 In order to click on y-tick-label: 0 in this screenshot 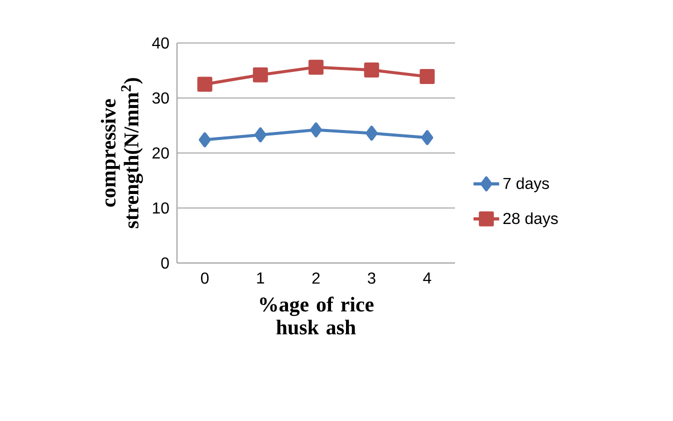, I will do `click(165, 263)`.